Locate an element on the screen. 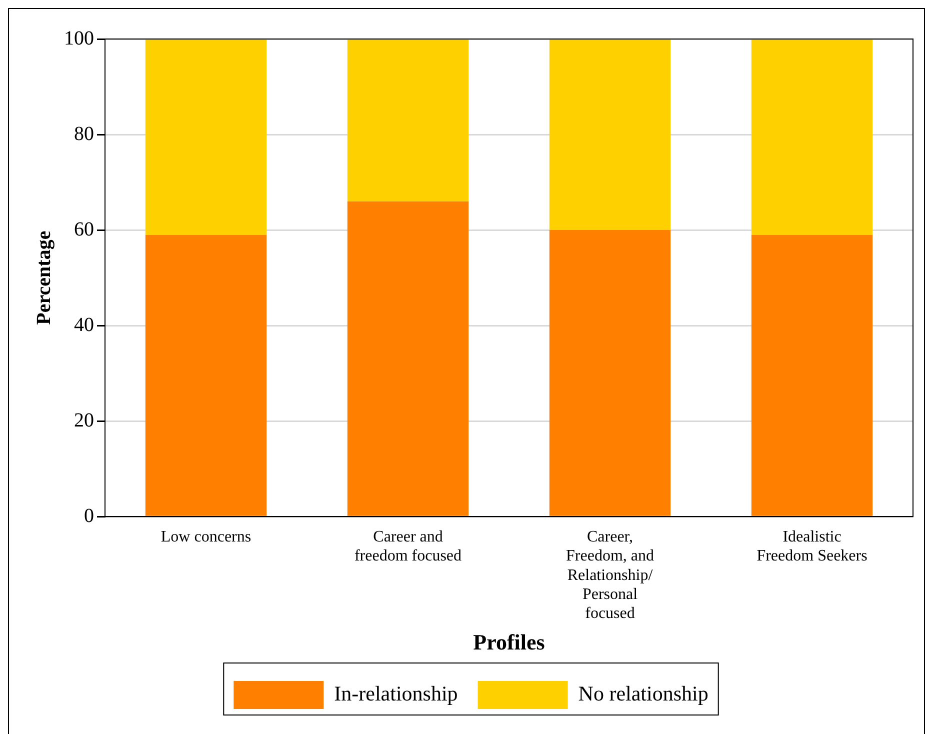  y-tick-label: 80 is located at coordinates (84, 133).